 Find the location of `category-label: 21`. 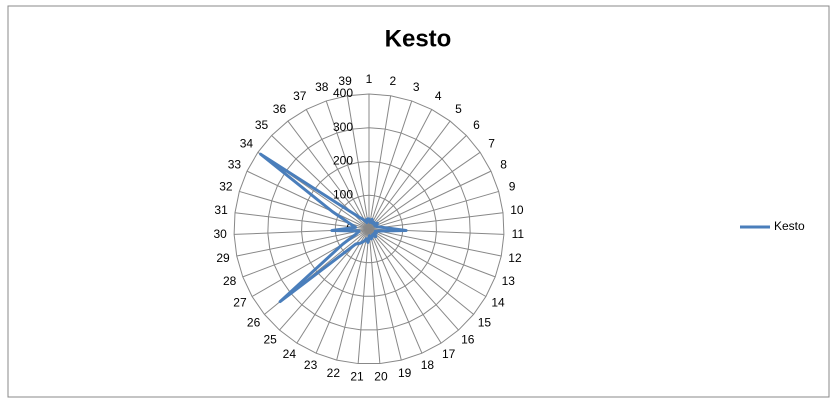

category-label: 21 is located at coordinates (357, 377).